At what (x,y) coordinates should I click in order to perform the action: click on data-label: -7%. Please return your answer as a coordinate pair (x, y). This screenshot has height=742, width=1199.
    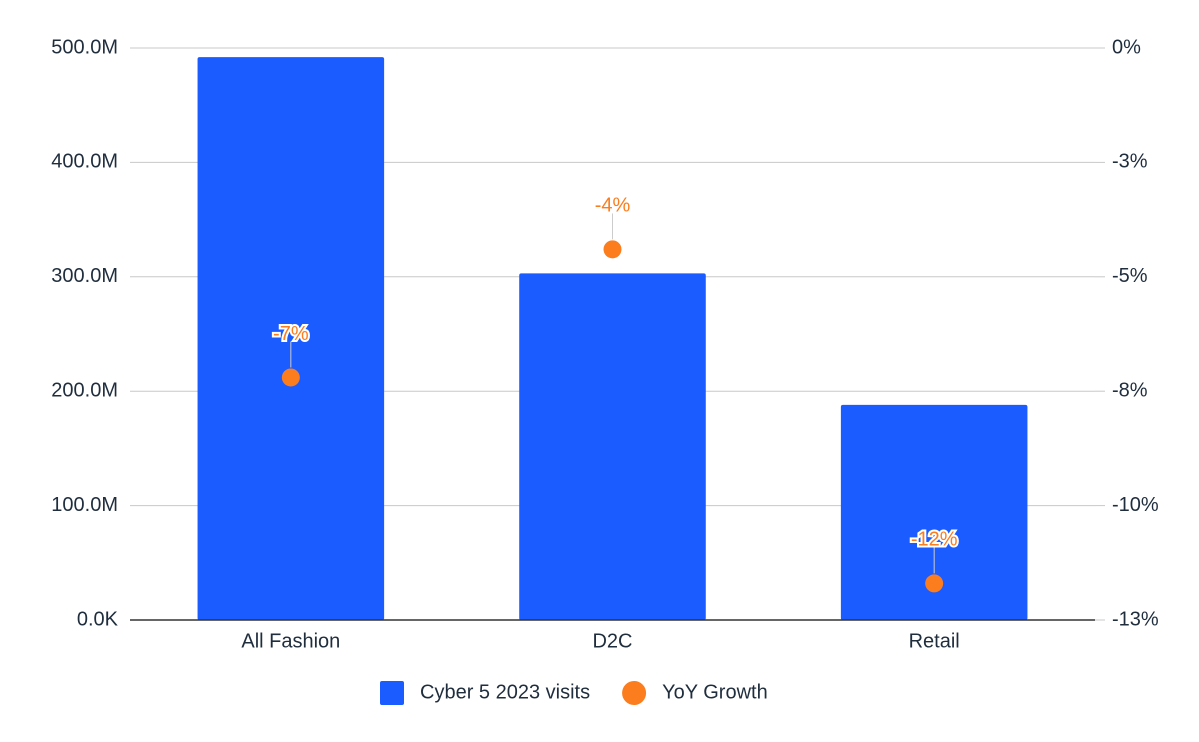
    Looking at the image, I should click on (291, 334).